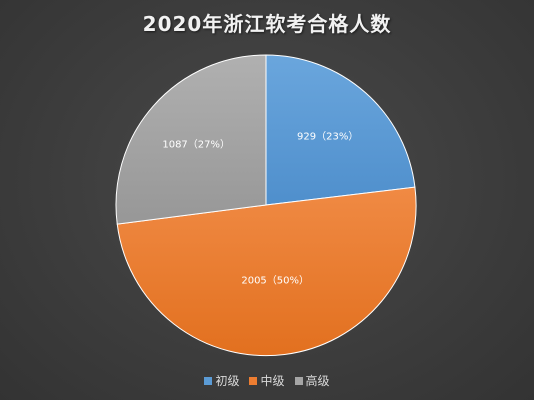  I want to click on data-label-intermediate: 2005（50%）, so click(275, 280).